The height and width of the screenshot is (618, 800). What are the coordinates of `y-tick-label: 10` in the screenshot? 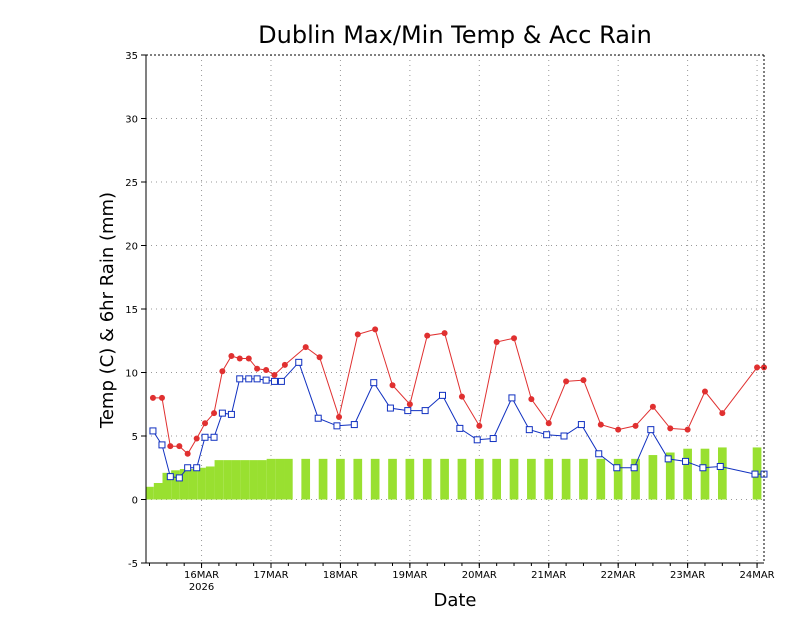 It's located at (131, 374).